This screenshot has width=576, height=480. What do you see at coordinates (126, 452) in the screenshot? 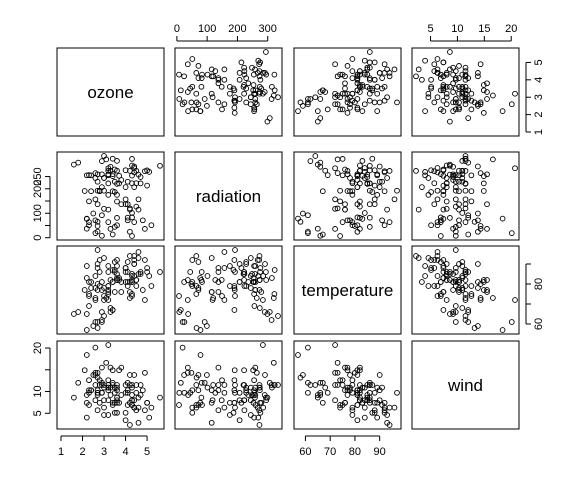
I see `tick-label: 4` at bounding box center [126, 452].